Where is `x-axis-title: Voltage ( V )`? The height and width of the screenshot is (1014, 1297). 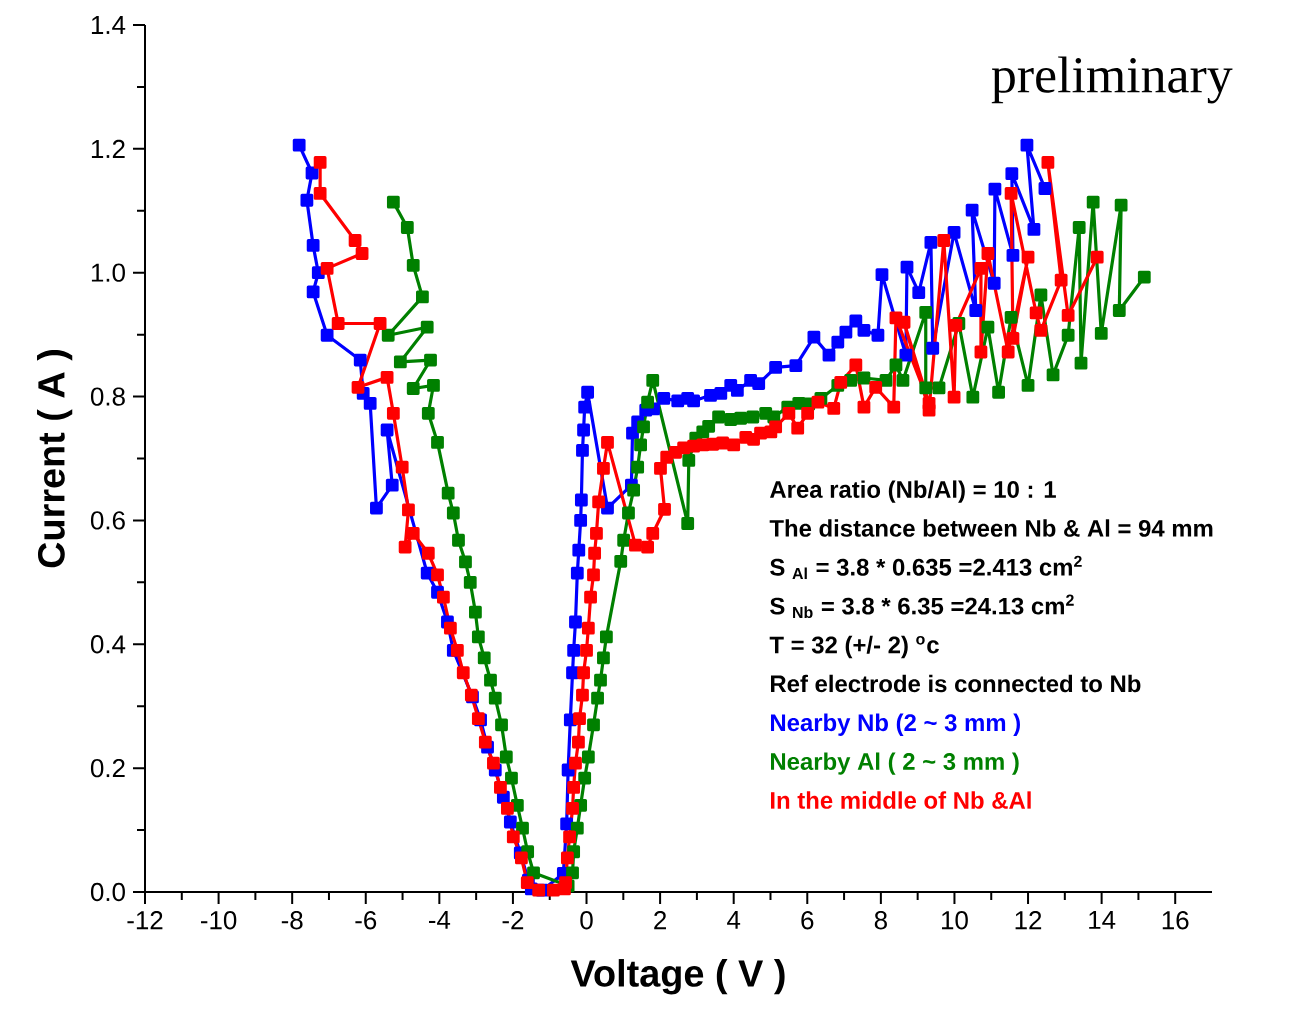 x-axis-title: Voltage ( V ) is located at coordinates (677, 977).